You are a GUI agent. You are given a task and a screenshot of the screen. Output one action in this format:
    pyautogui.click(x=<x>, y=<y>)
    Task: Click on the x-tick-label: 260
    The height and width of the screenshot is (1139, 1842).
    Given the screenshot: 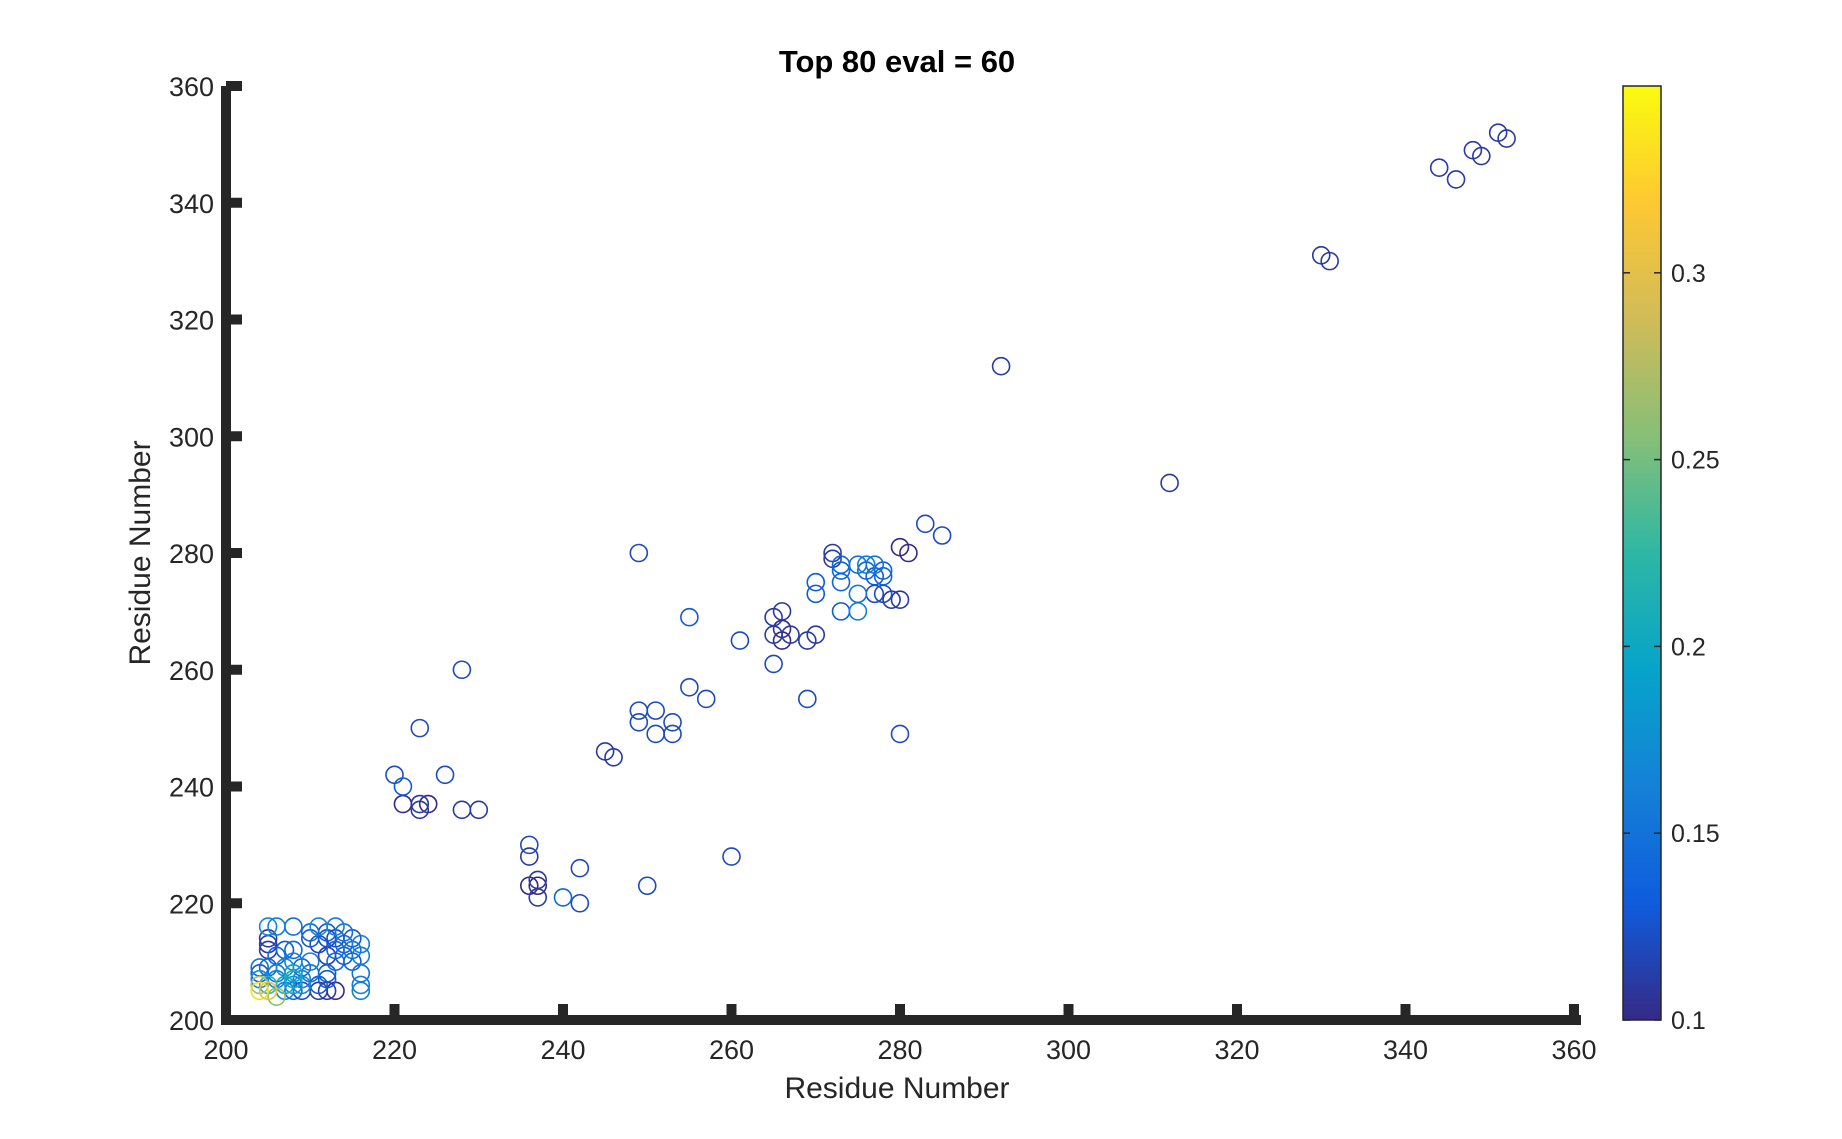 What is the action you would take?
    pyautogui.click(x=731, y=1050)
    